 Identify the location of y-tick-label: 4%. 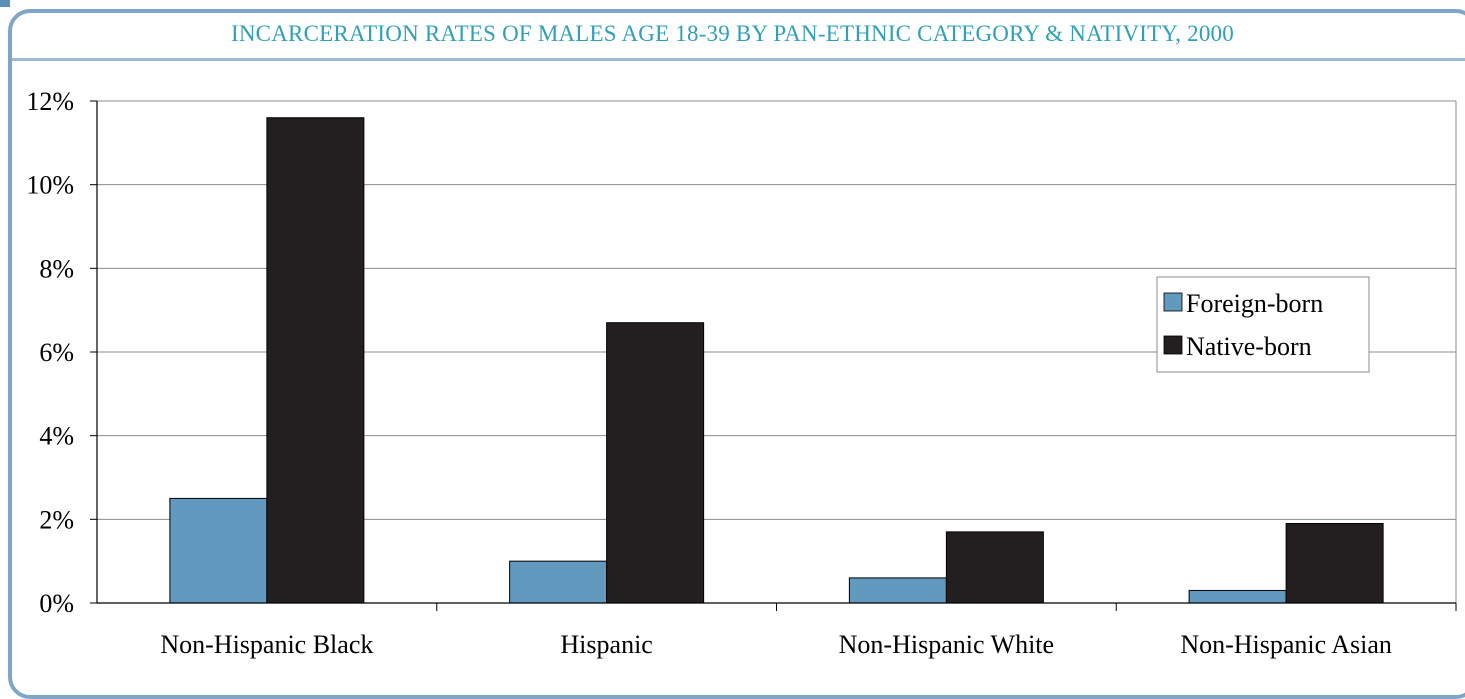
(56, 436).